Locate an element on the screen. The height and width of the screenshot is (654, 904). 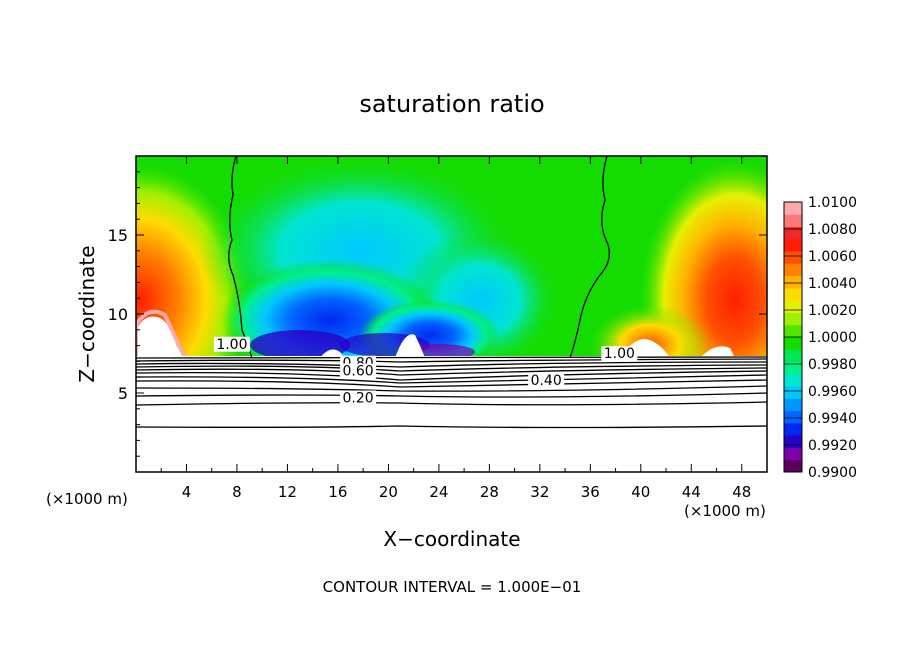
chart-title: saturation ratio is located at coordinates (451, 104).